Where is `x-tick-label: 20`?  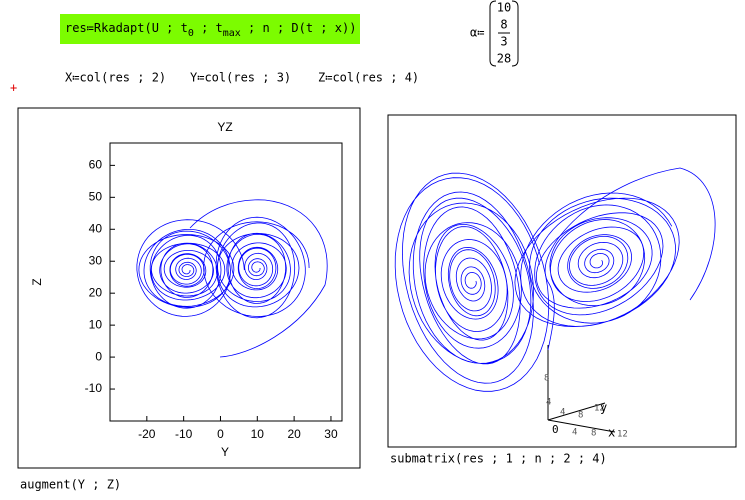
x-tick-label: 20 is located at coordinates (294, 434).